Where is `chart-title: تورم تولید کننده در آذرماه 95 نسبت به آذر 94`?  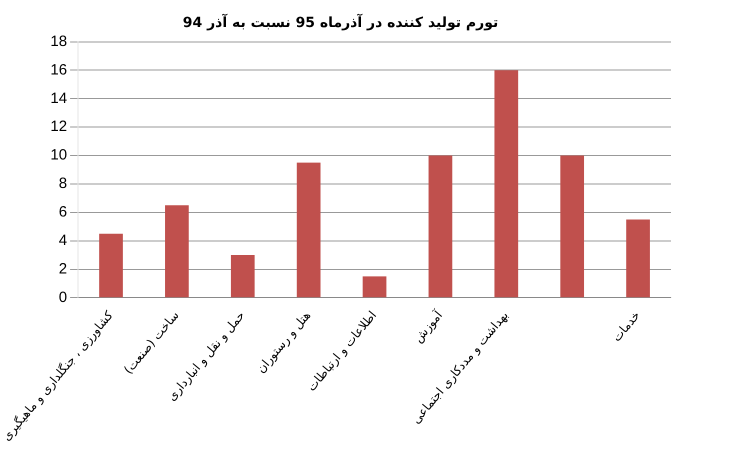
chart-title: تورم تولید کننده در آذرماه 95 نسبت به آذر 94 is located at coordinates (340, 22).